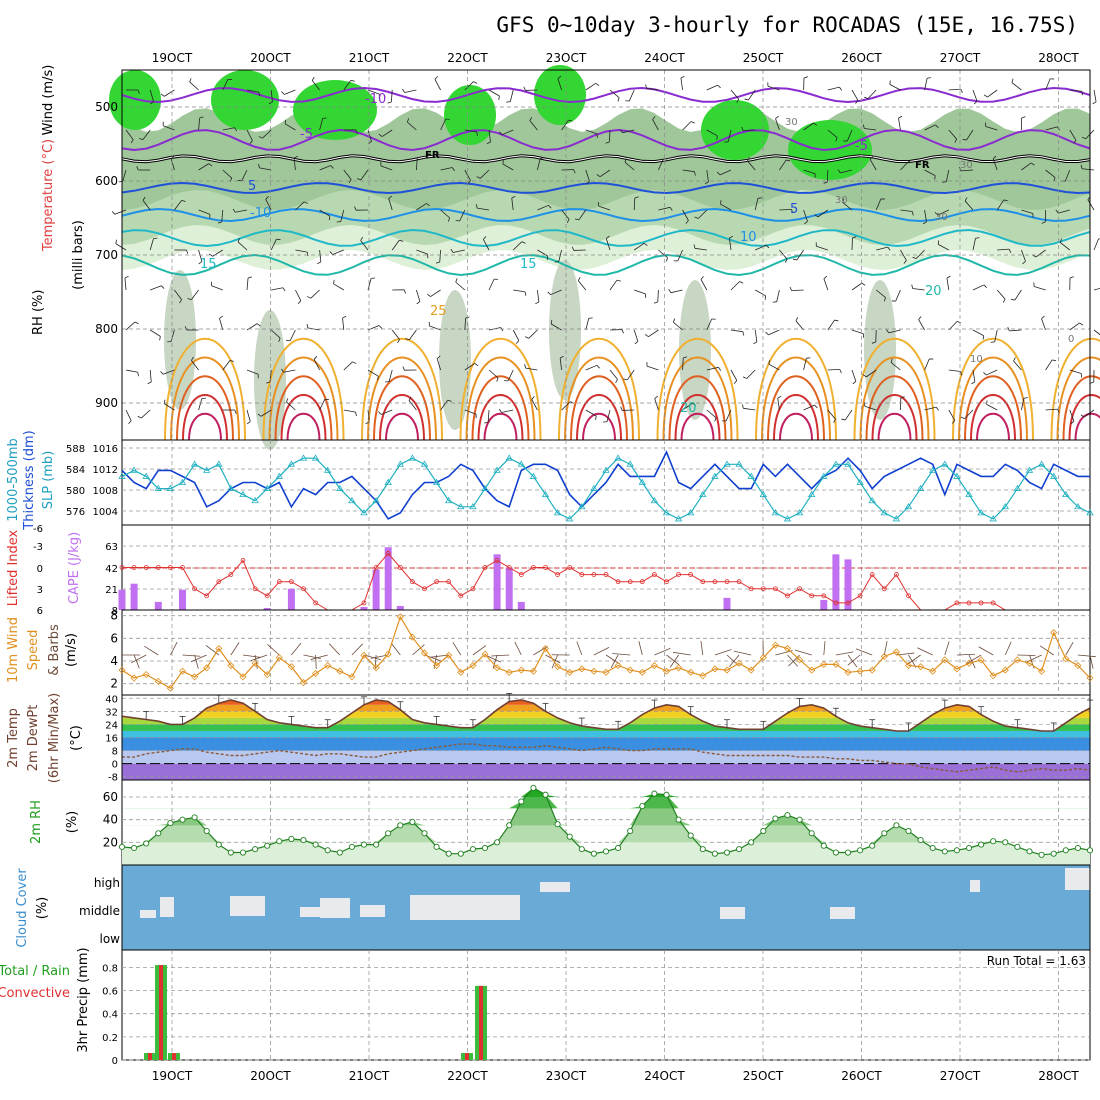 The width and height of the screenshot is (1100, 1100). What do you see at coordinates (606, 792) in the screenshot?
I see `rh-area` at bounding box center [606, 792].